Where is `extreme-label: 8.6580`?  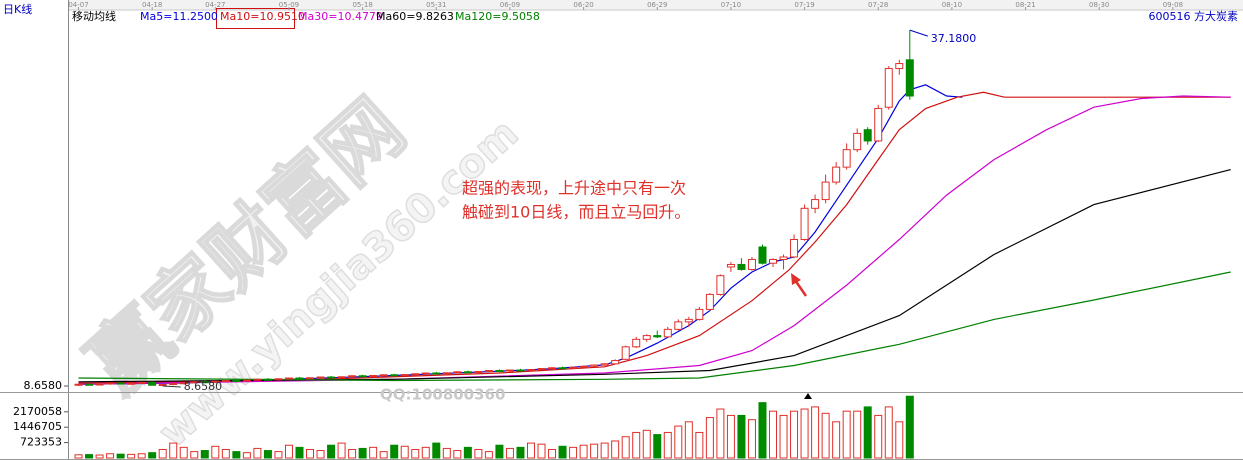
extreme-label: 8.6580 is located at coordinates (203, 386).